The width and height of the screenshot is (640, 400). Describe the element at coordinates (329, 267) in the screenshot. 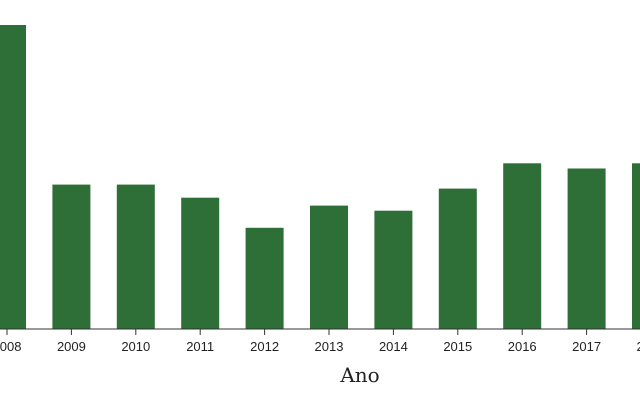

I see `bar-2013` at that location.